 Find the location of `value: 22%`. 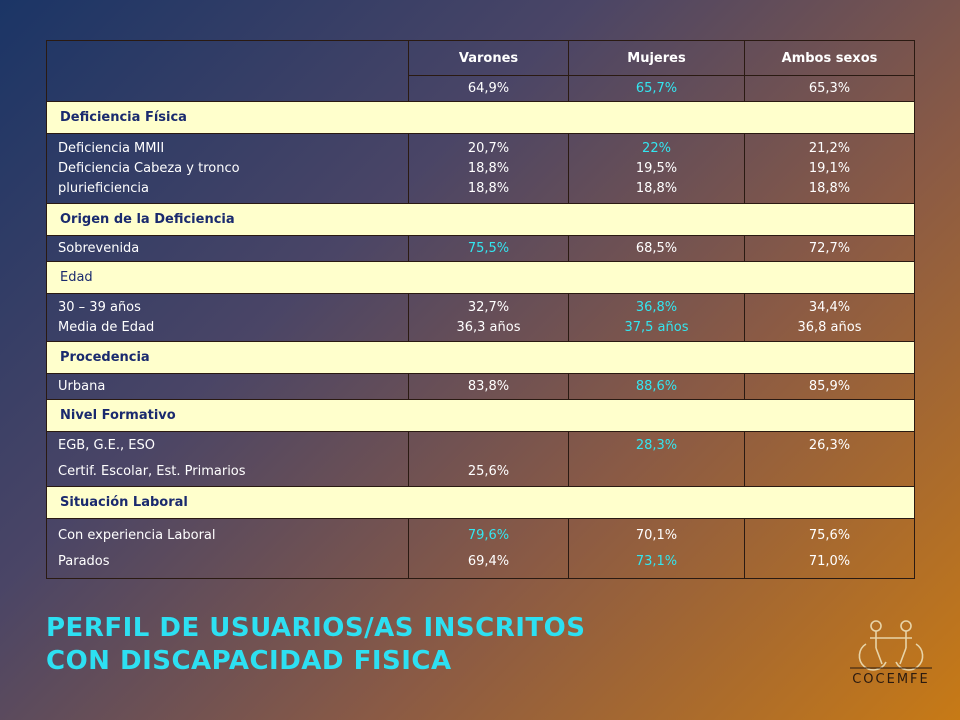

value: 22% is located at coordinates (656, 148).